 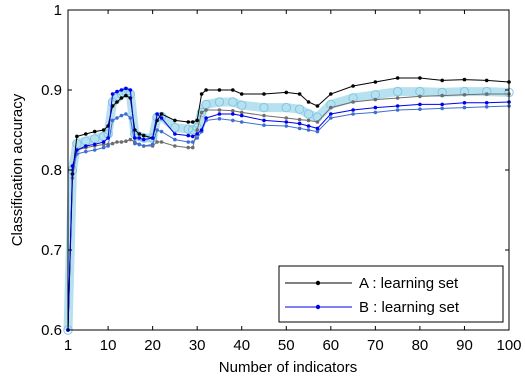 I want to click on legend-marker-a, so click(x=318, y=283).